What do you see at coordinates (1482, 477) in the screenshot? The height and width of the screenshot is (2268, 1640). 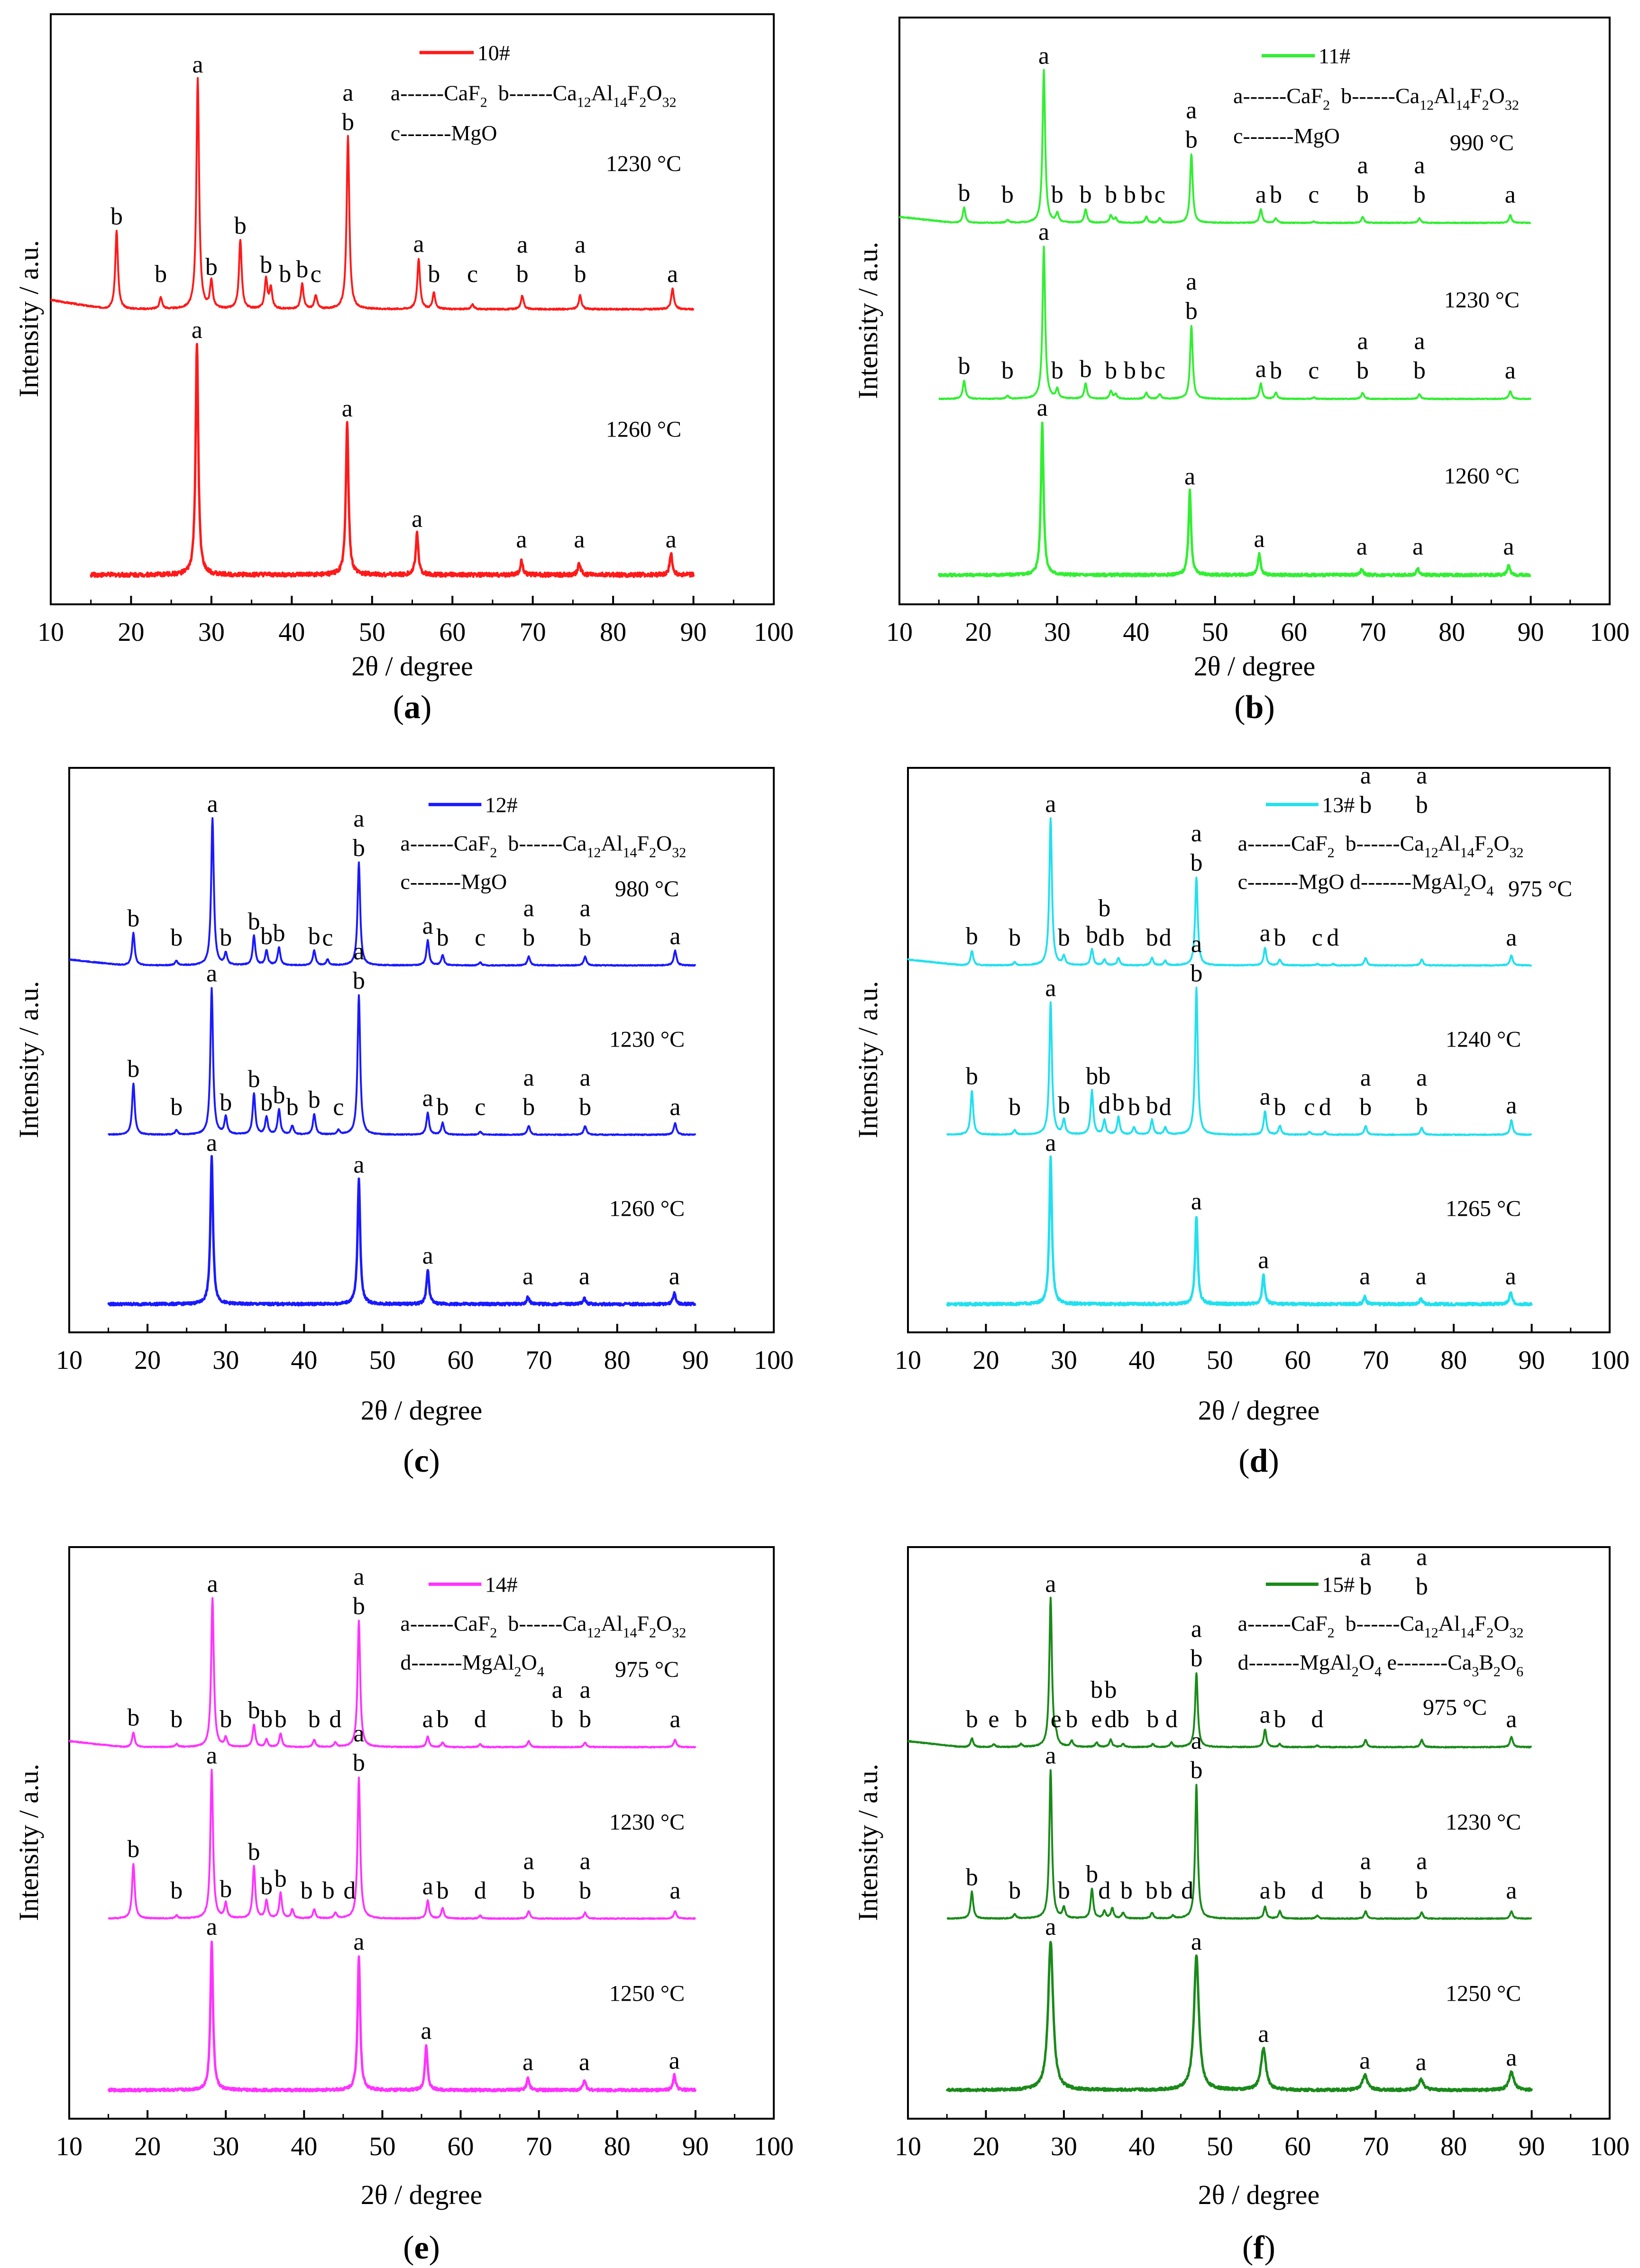 I see `temperature-label-group: 1260 °C` at bounding box center [1482, 477].